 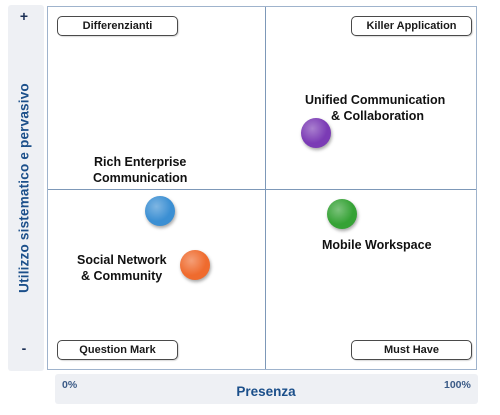 I want to click on y-axis-minus-sign: -, so click(x=24, y=348).